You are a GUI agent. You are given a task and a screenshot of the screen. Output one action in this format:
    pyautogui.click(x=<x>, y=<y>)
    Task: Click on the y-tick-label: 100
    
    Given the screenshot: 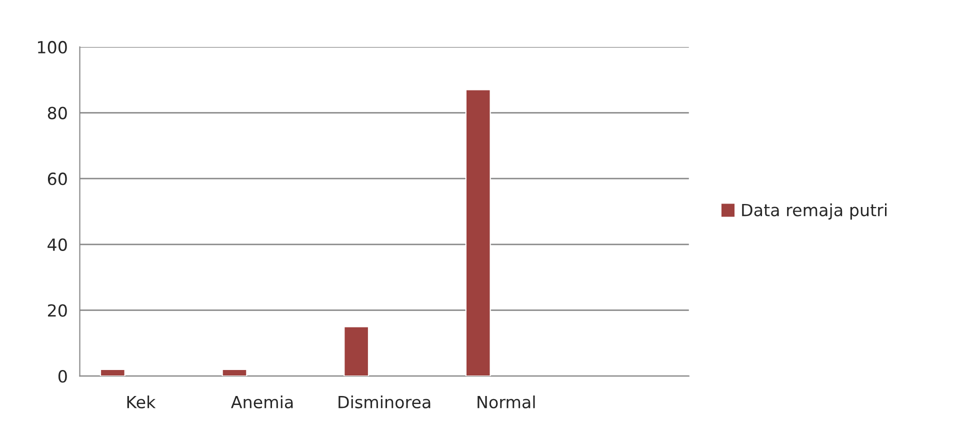 What is the action you would take?
    pyautogui.click(x=52, y=47)
    